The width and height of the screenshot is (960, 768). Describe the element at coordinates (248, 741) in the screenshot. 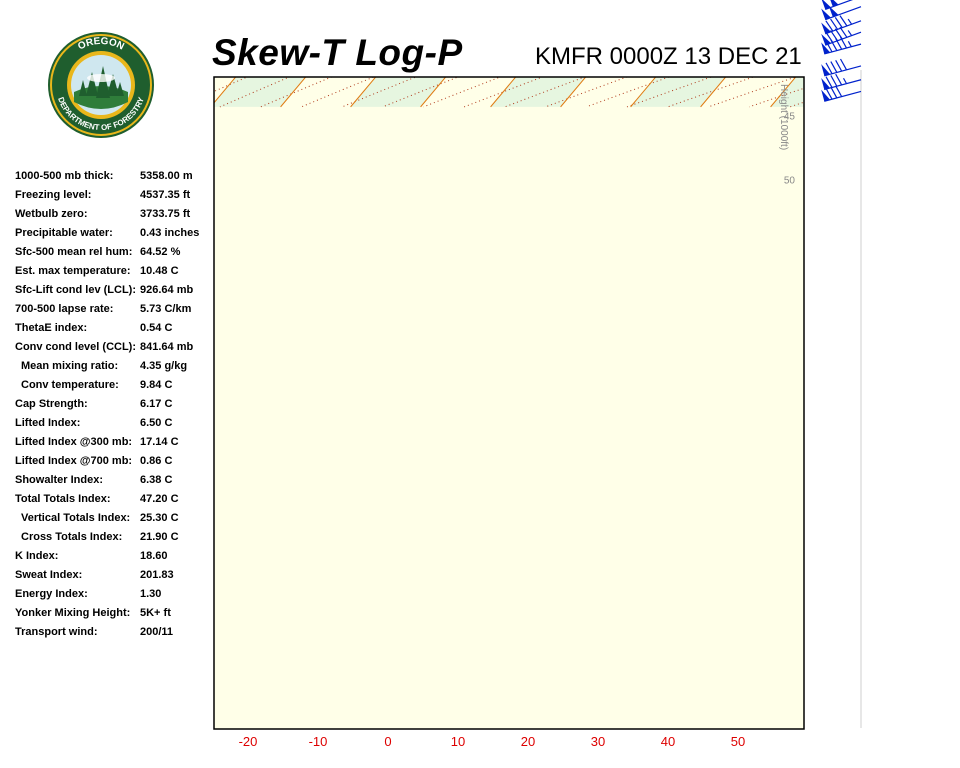

I see `x-tick-label: -20` at that location.